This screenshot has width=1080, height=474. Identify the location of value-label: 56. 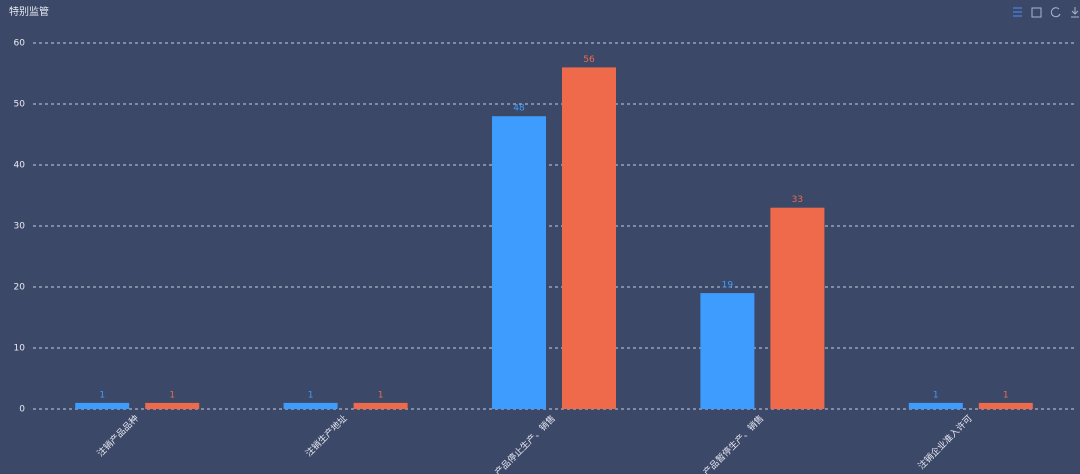
(589, 60).